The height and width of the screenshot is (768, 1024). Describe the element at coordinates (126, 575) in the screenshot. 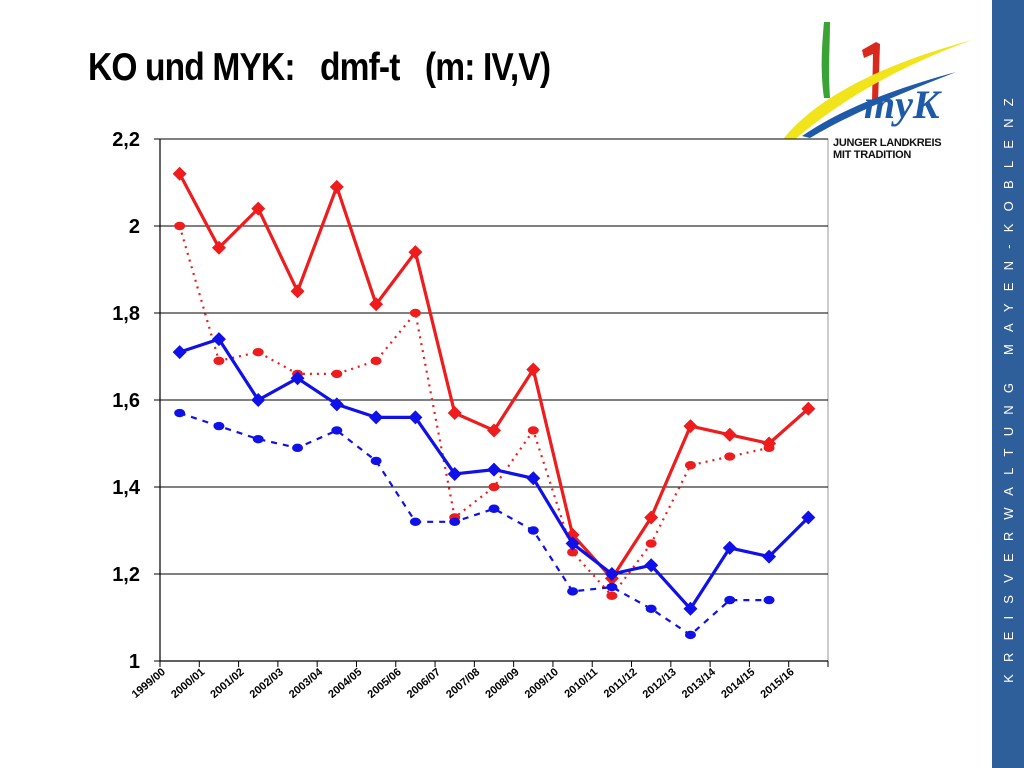

I see `y-tick-label: 1,2` at that location.